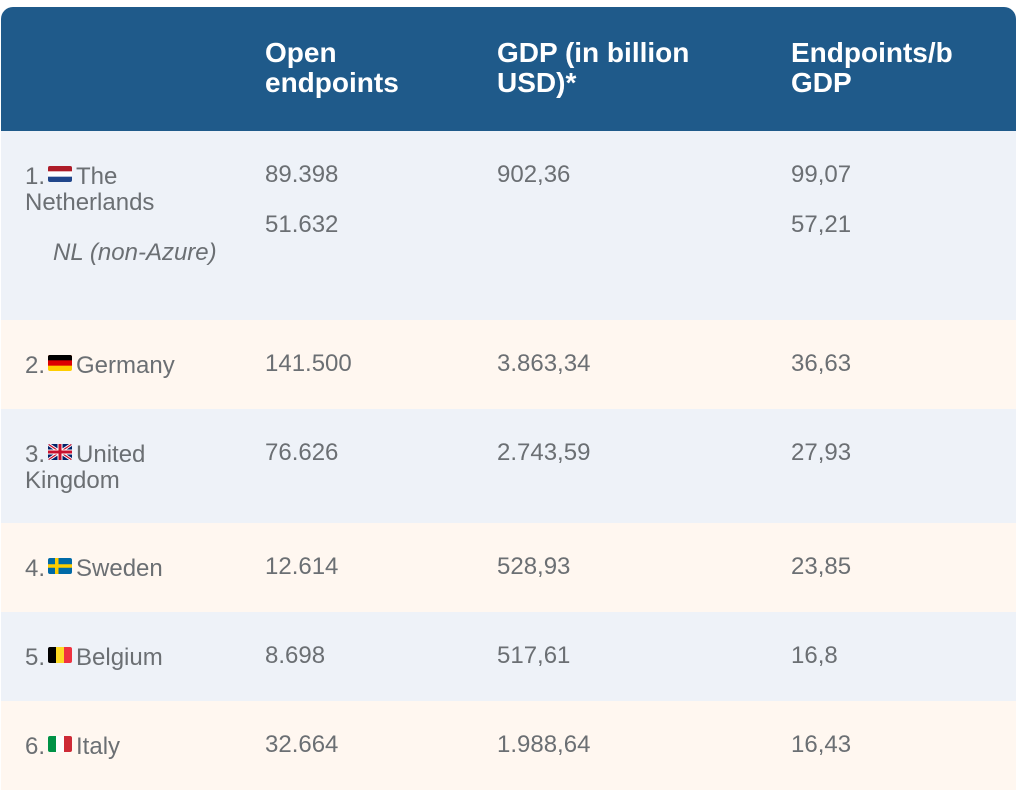  What do you see at coordinates (302, 744) in the screenshot?
I see `open-endpoints-value: 32.664` at bounding box center [302, 744].